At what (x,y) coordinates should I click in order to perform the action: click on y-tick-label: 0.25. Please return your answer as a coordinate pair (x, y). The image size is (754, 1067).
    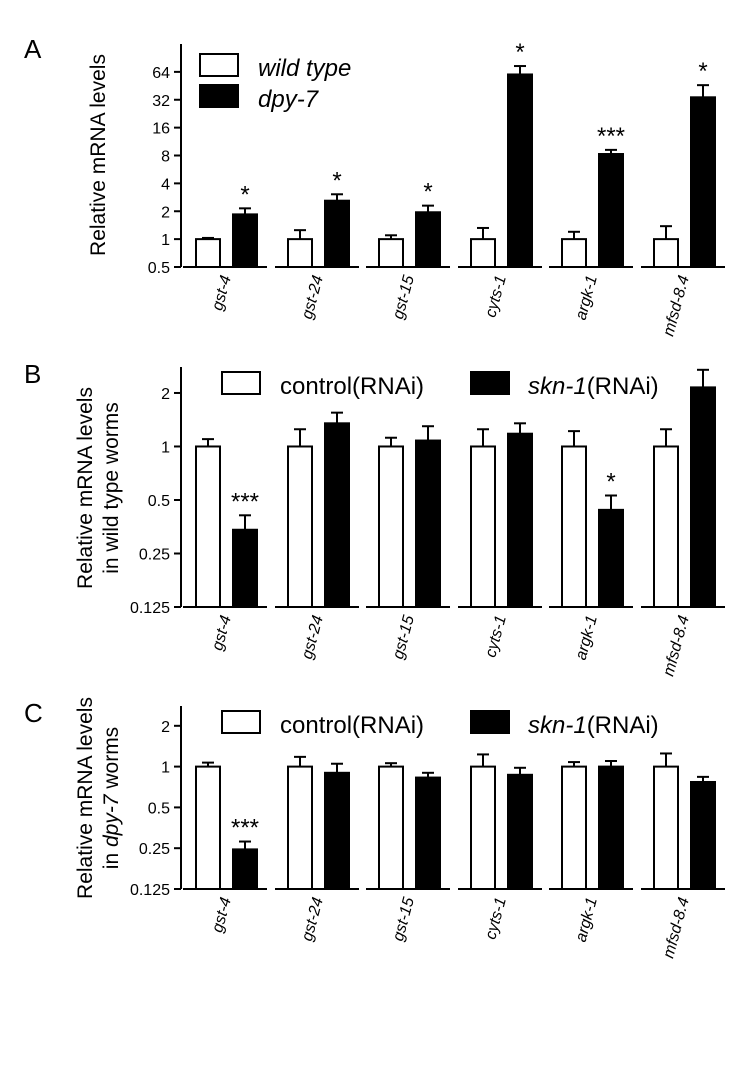
    Looking at the image, I should click on (154, 849).